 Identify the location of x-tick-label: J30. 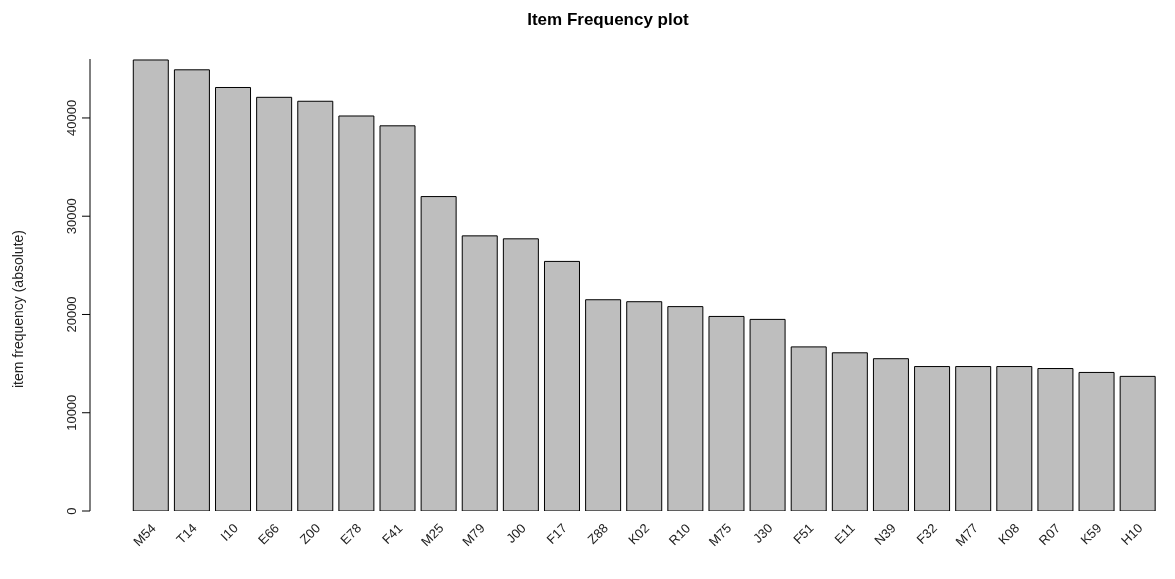
(763, 533).